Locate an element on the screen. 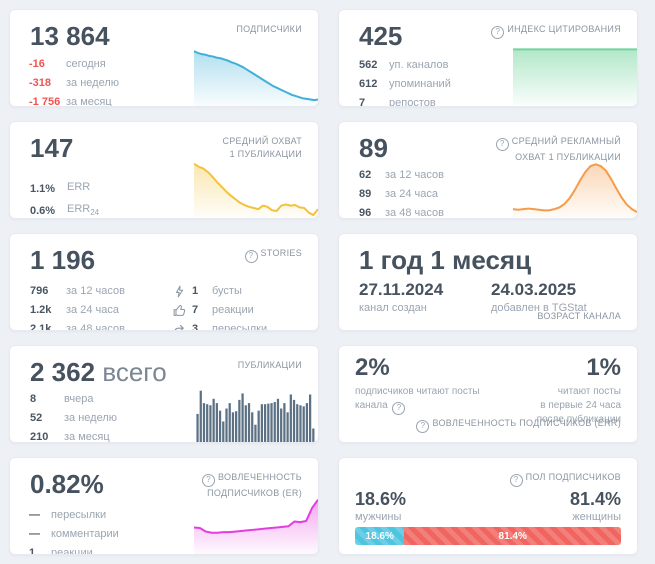 Image resolution: width=655 pixels, height=564 pixels. err-left-value: 2% is located at coordinates (372, 367).